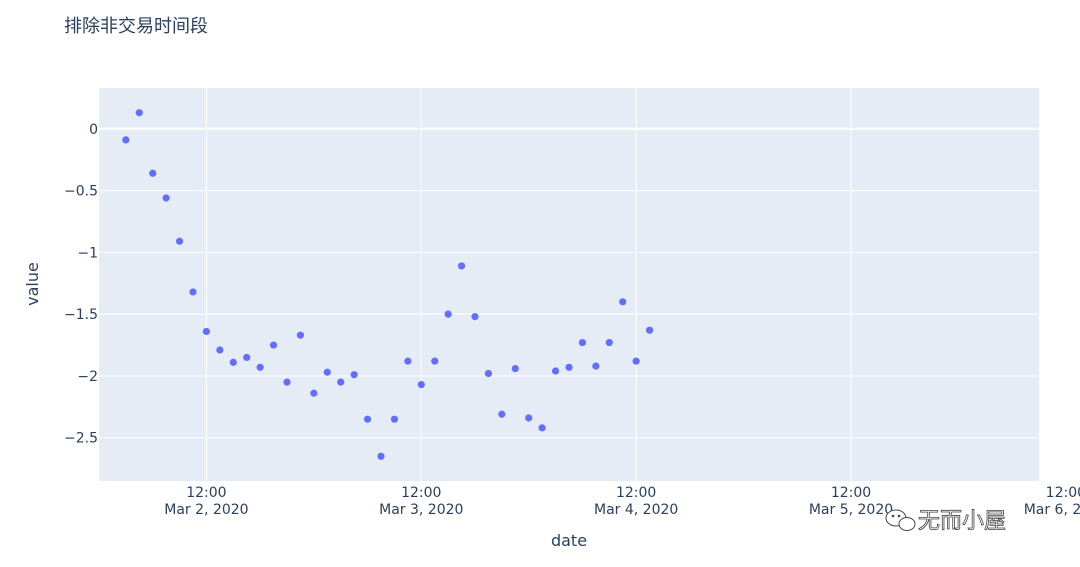 This screenshot has height=567, width=1080. I want to click on x-tick-date: Mar 5, 2020, so click(851, 510).